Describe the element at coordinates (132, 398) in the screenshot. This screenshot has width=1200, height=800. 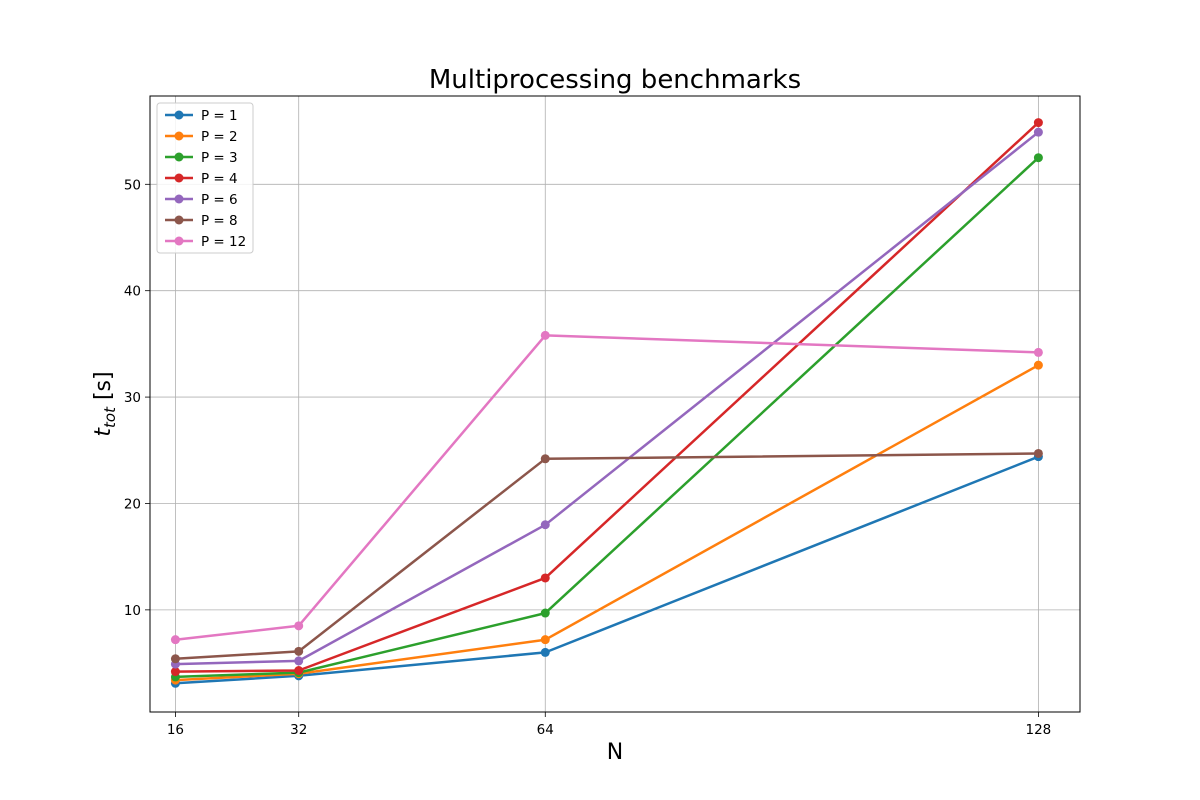
I see `y-tick-label: 30` at that location.